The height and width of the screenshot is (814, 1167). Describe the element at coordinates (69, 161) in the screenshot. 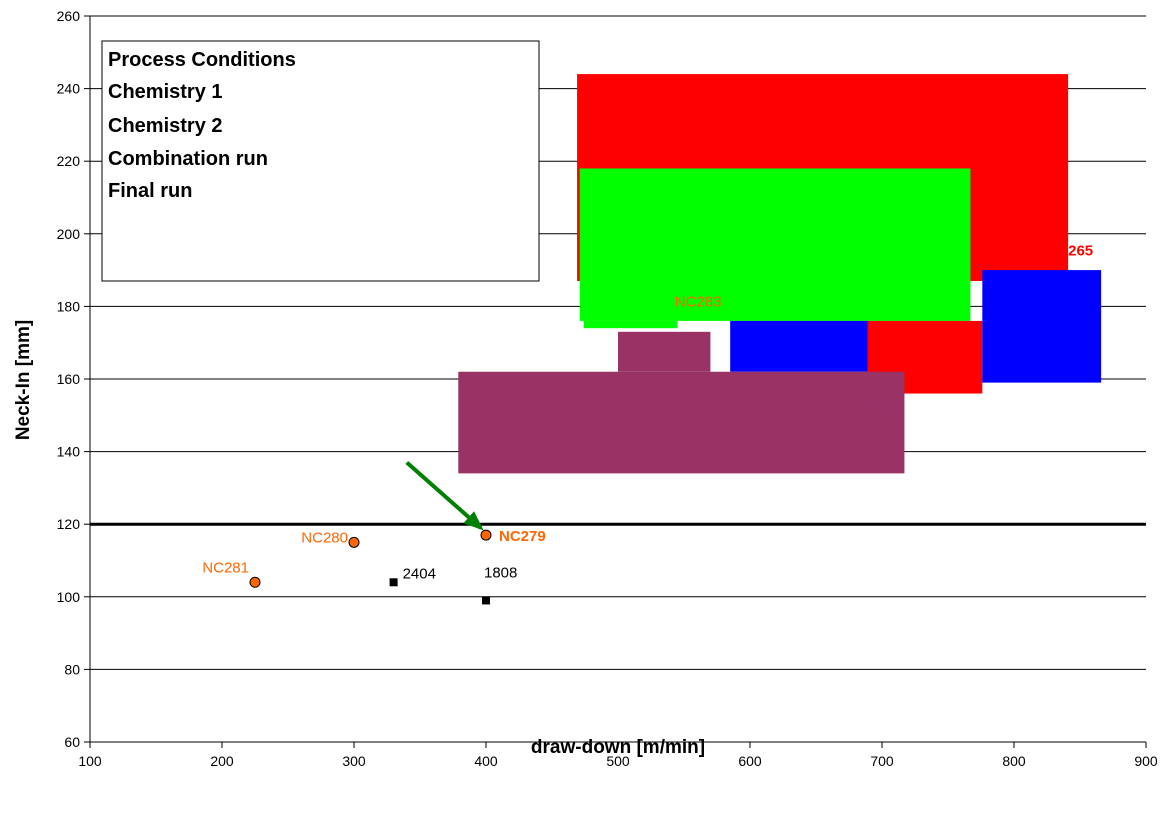

I see `y-tick-label-220: 220` at that location.